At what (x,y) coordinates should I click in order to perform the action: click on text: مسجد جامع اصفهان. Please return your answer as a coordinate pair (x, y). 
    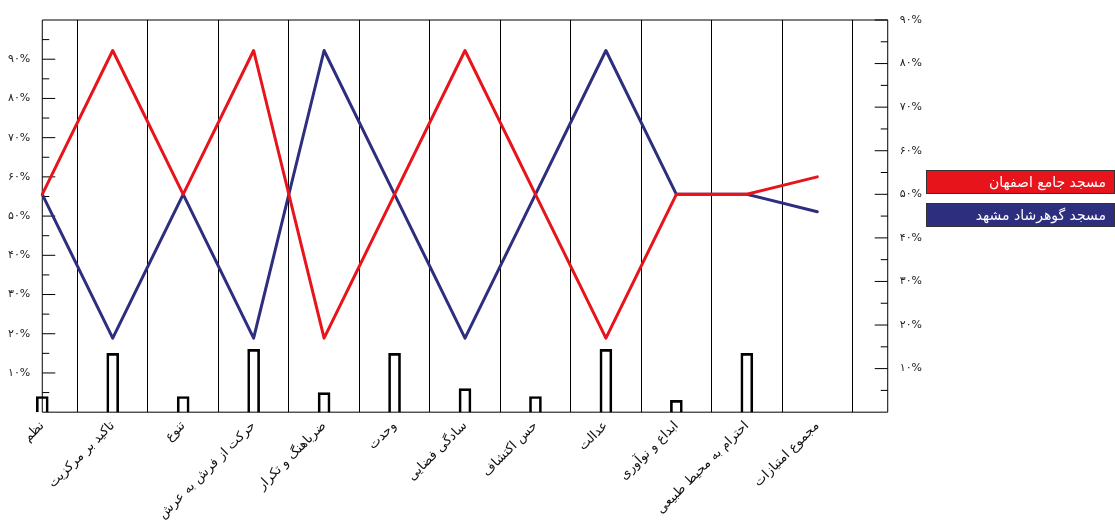
    Looking at the image, I should click on (1020, 182).